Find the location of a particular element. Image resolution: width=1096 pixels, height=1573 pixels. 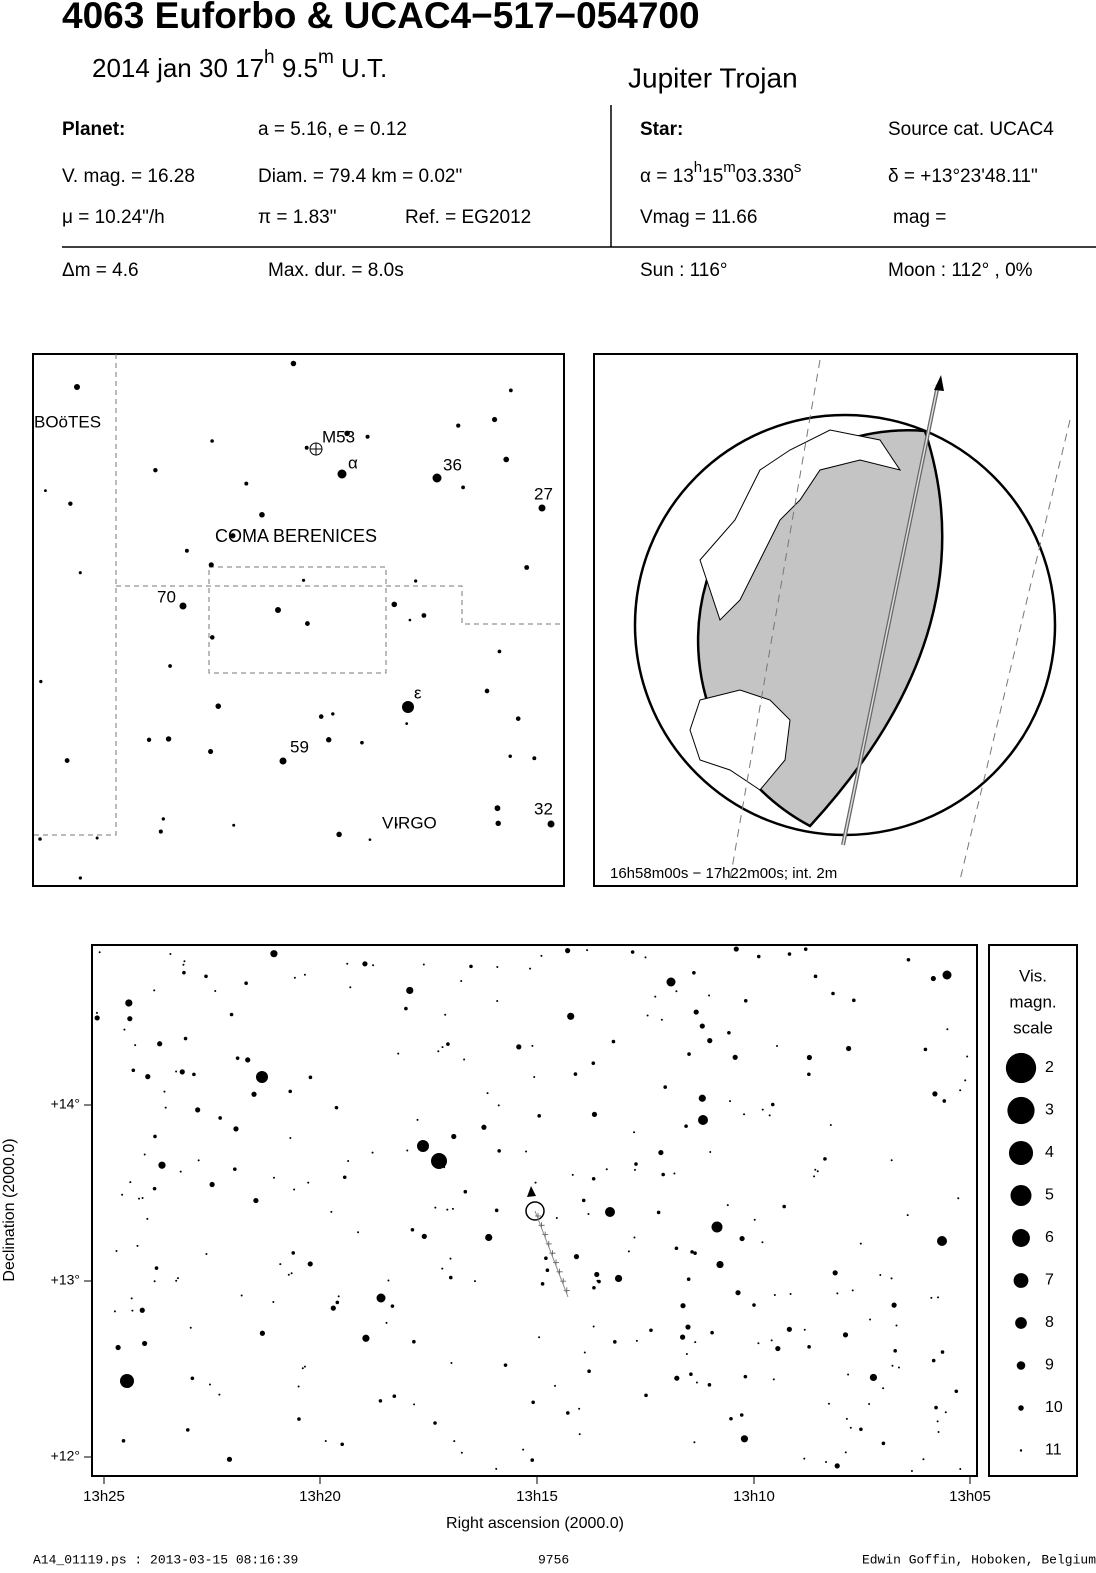

map-label: ε is located at coordinates (418, 692).